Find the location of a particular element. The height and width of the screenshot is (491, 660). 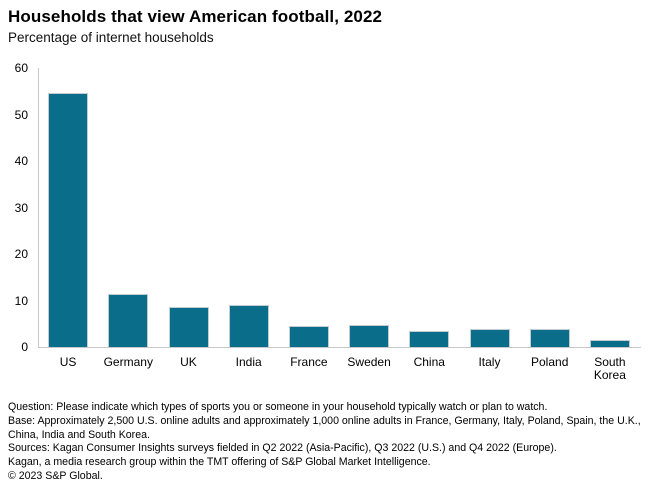

bar-china is located at coordinates (429, 339).